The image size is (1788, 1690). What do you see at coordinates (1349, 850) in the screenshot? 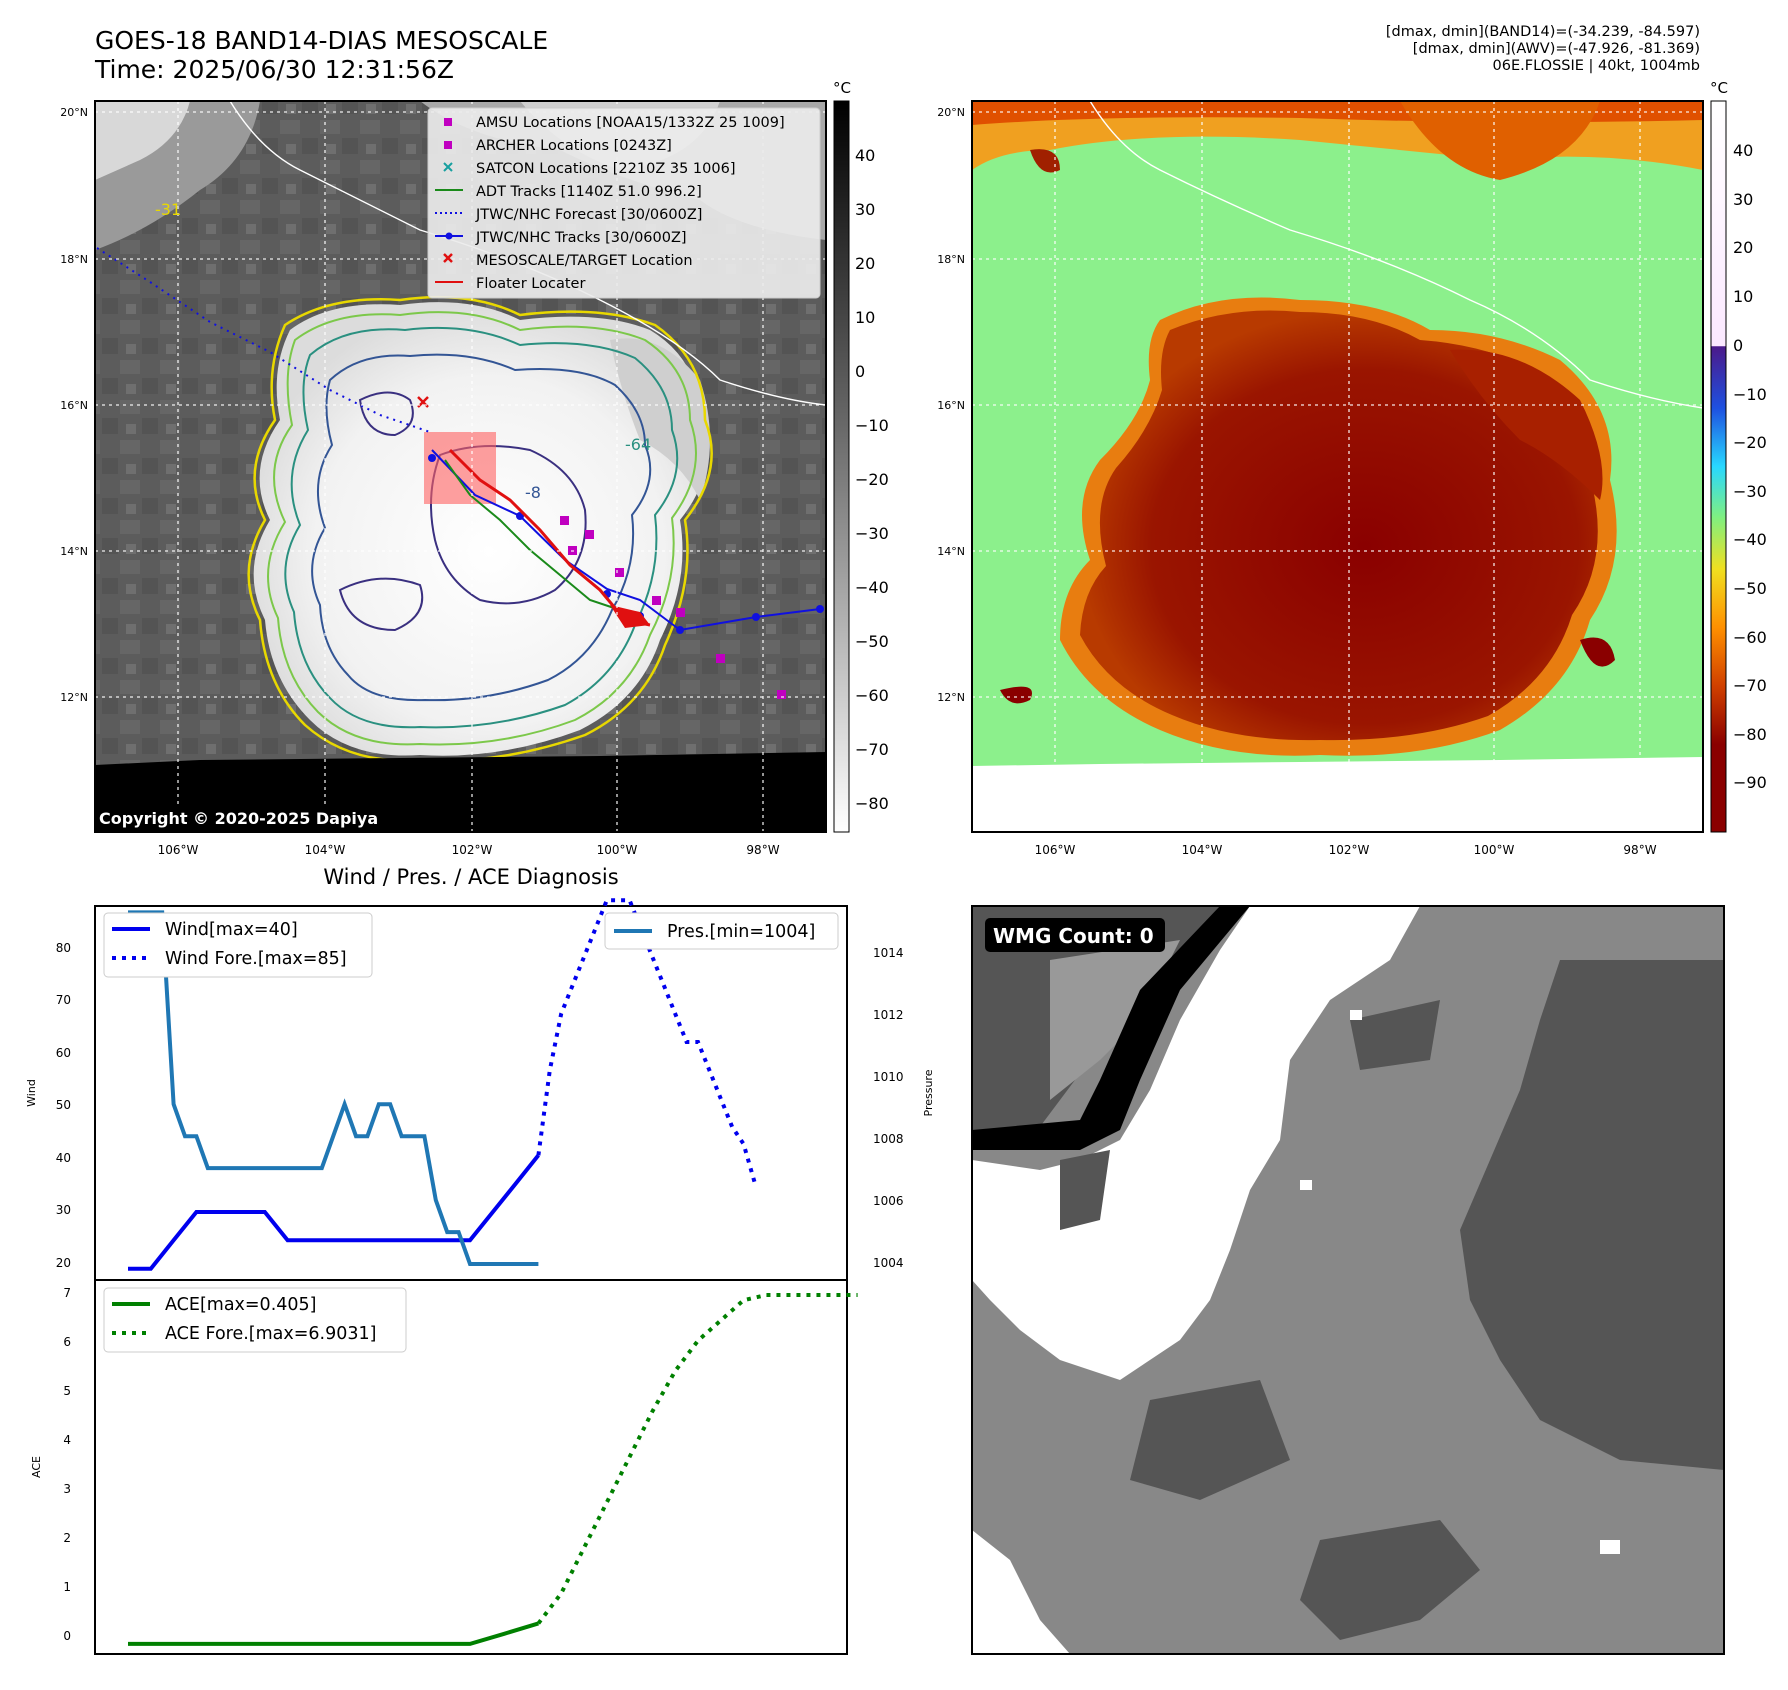
I see `lon-label: 102°W` at bounding box center [1349, 850].